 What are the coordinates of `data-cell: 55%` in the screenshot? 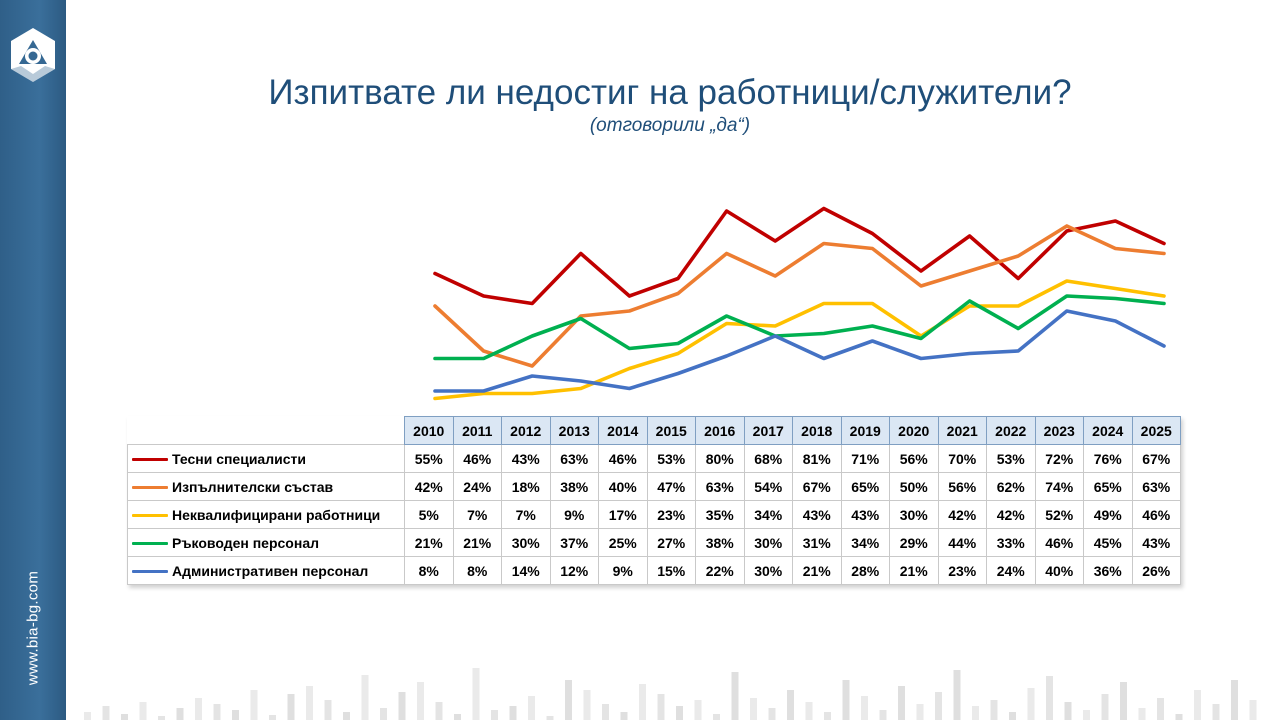 It's located at (429, 458).